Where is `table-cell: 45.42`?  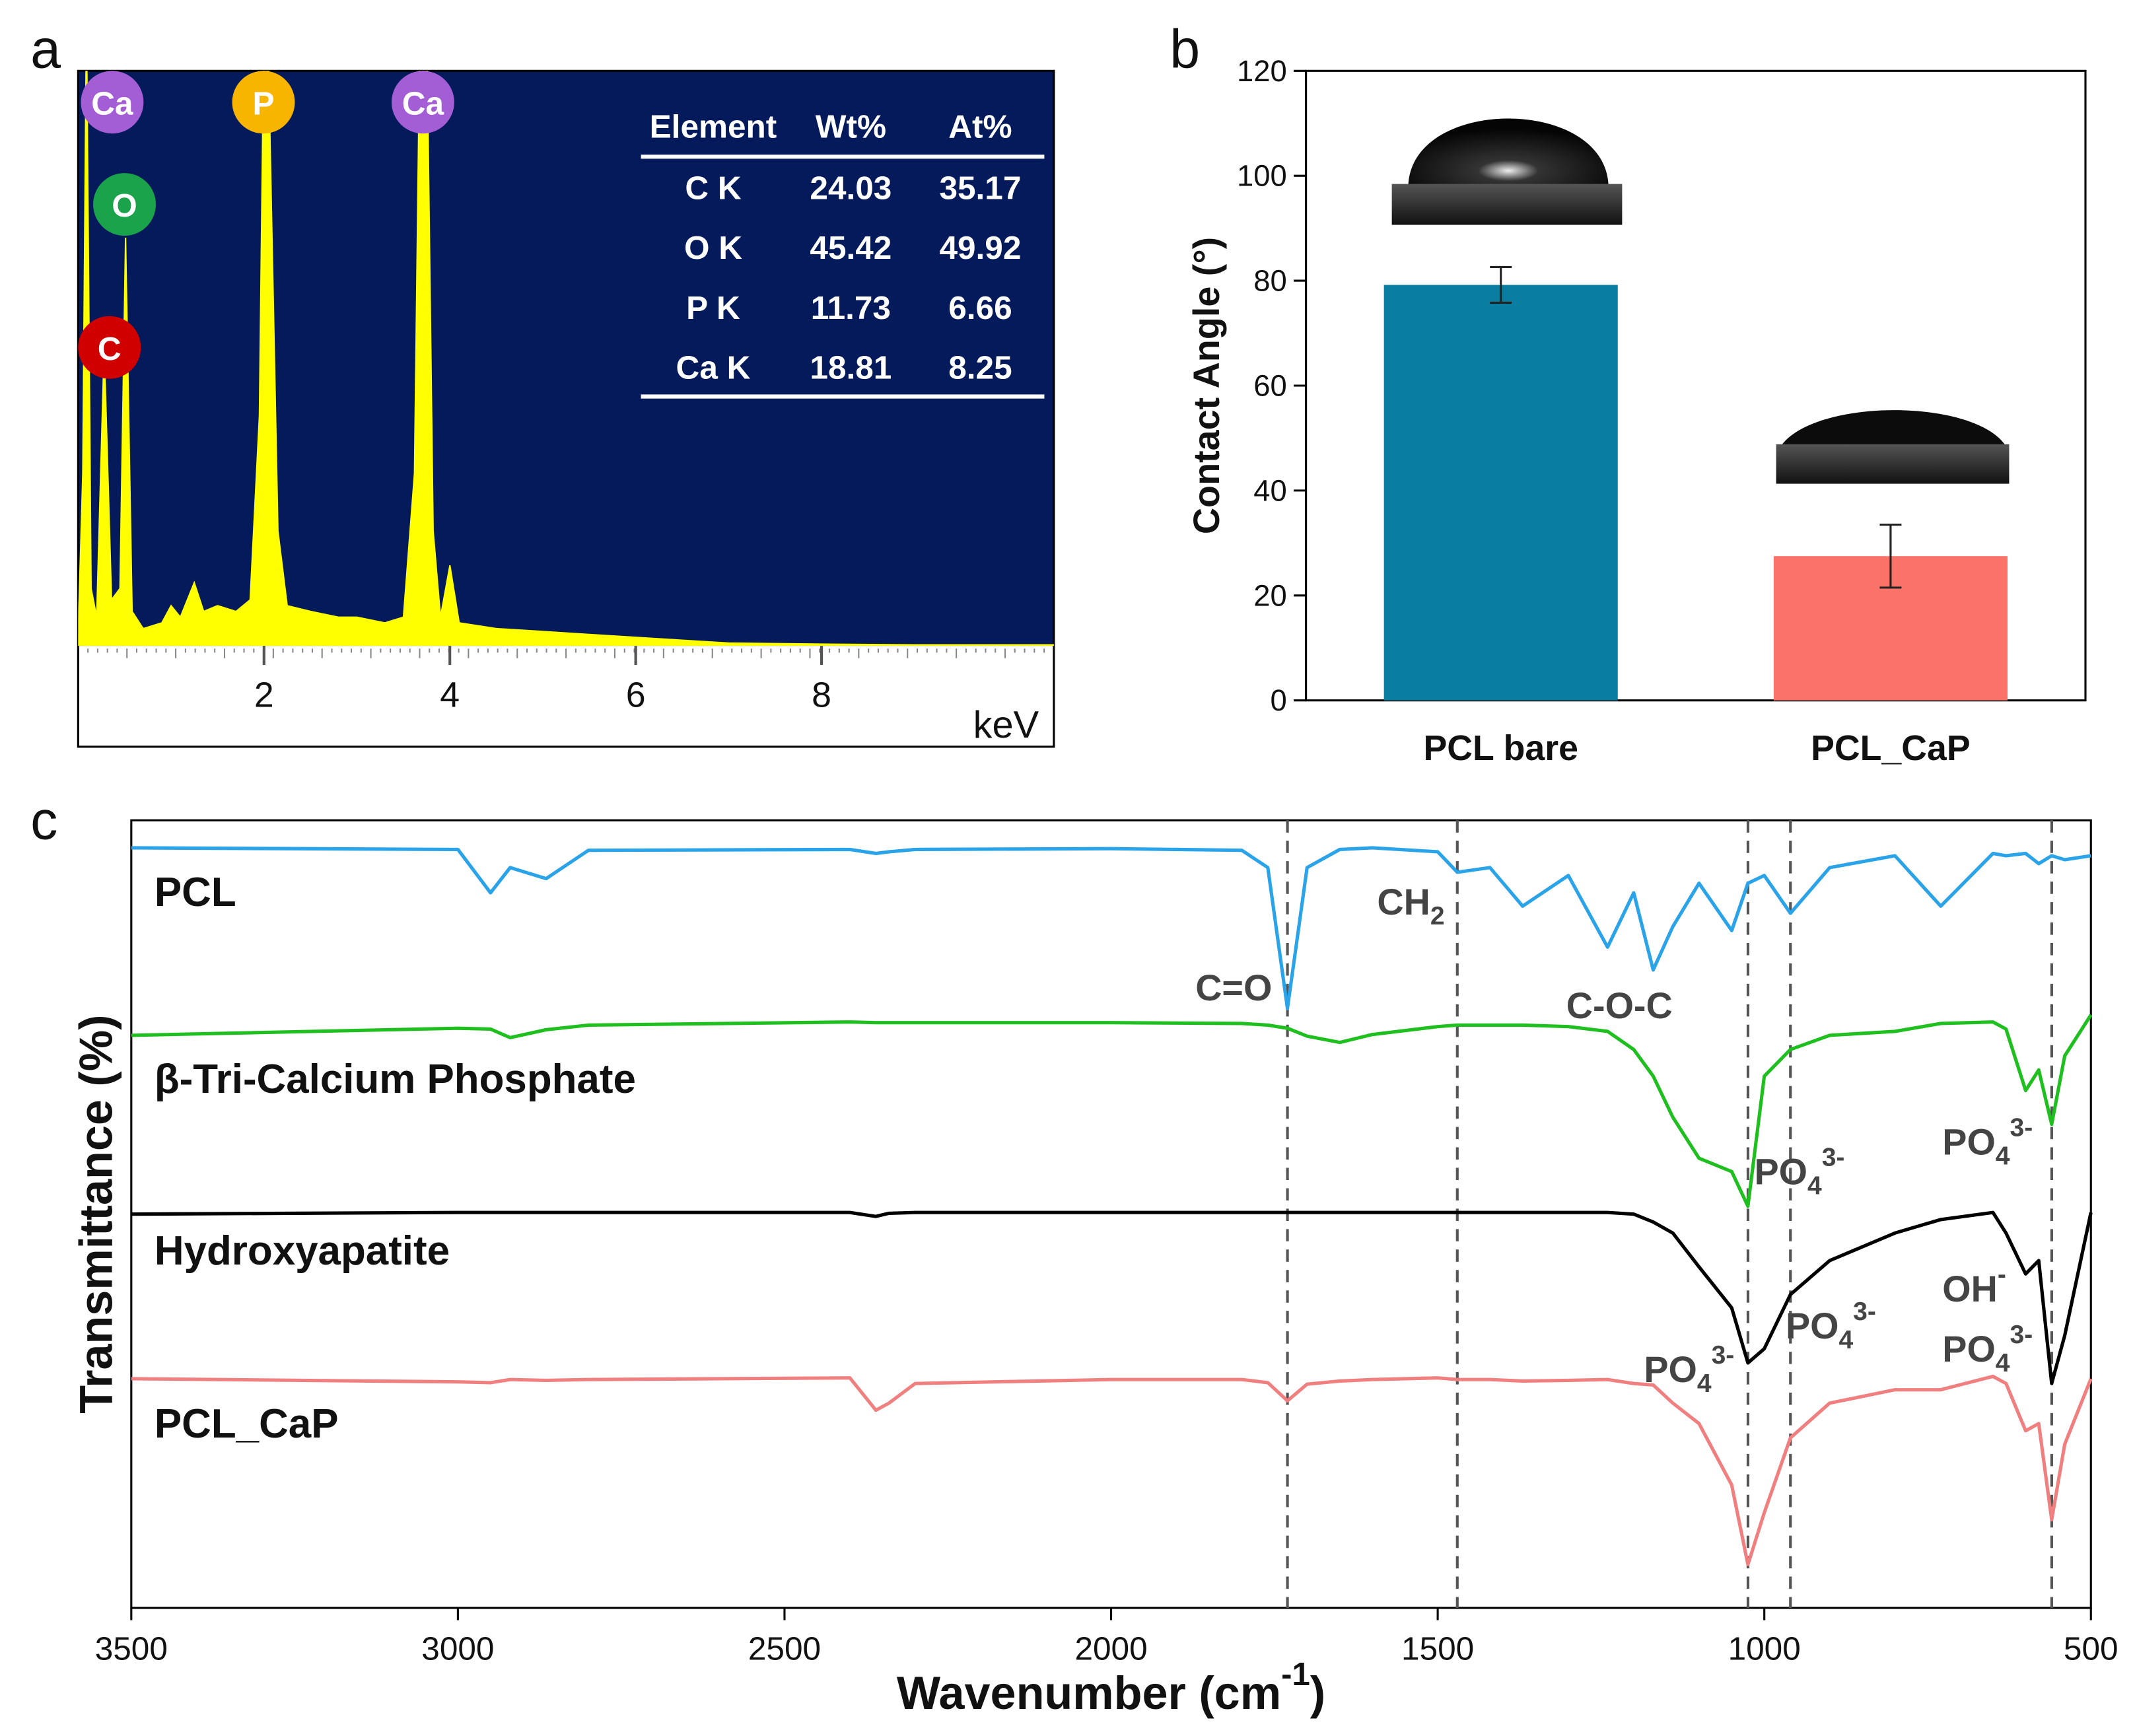 table-cell: 45.42 is located at coordinates (851, 248).